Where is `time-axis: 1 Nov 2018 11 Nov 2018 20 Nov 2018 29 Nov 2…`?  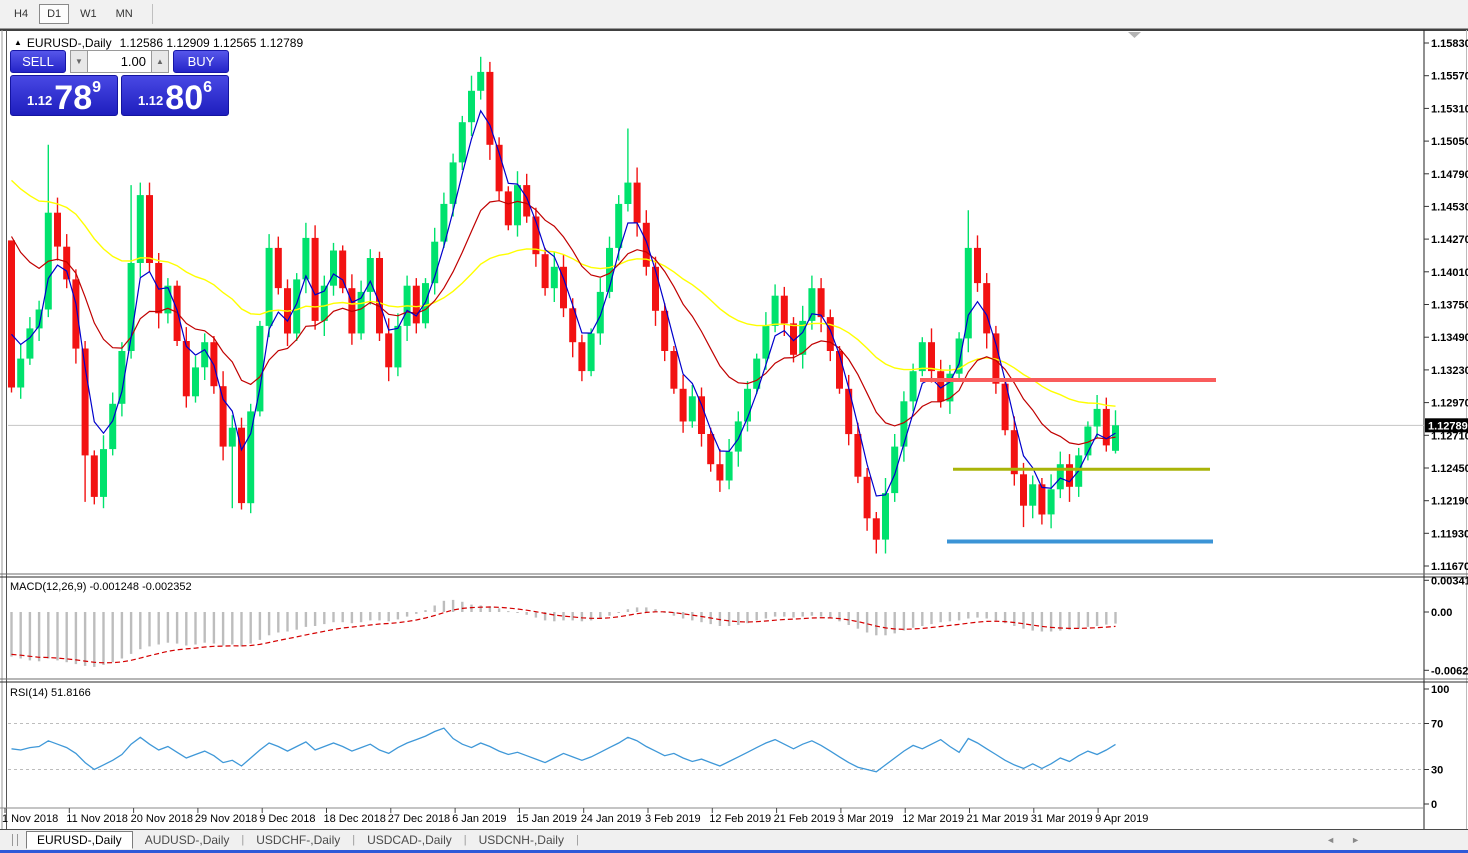 time-axis: 1 Nov 2018 11 Nov 2018 20 Nov 2018 29 Nov 2… is located at coordinates (575, 816).